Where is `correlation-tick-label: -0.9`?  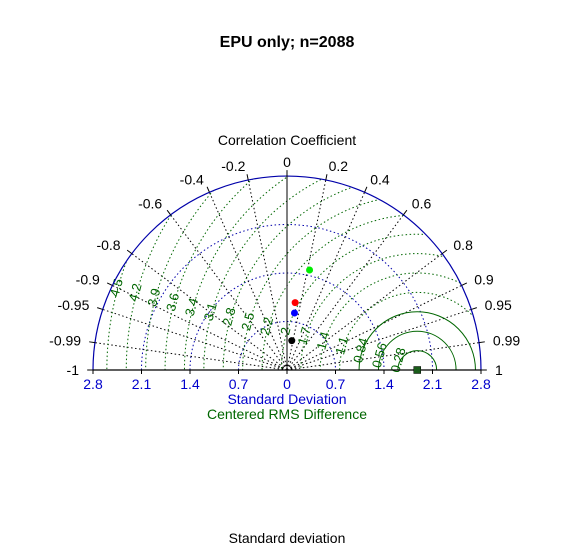 correlation-tick-label: -0.9 is located at coordinates (88, 279).